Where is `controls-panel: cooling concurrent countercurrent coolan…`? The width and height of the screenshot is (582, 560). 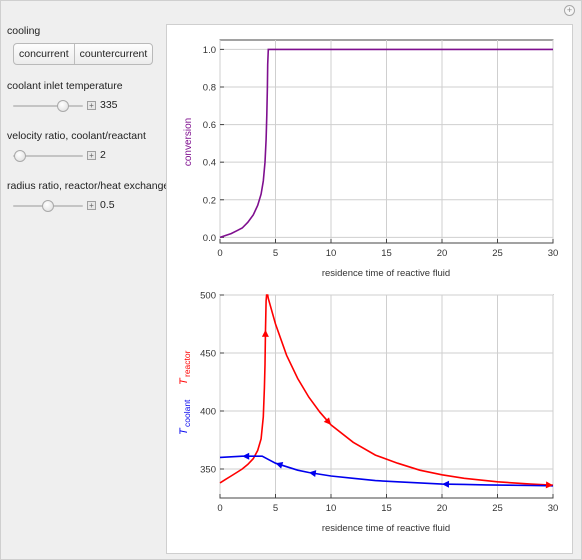 controls-panel: cooling concurrent countercurrent coolan… is located at coordinates (90, 127).